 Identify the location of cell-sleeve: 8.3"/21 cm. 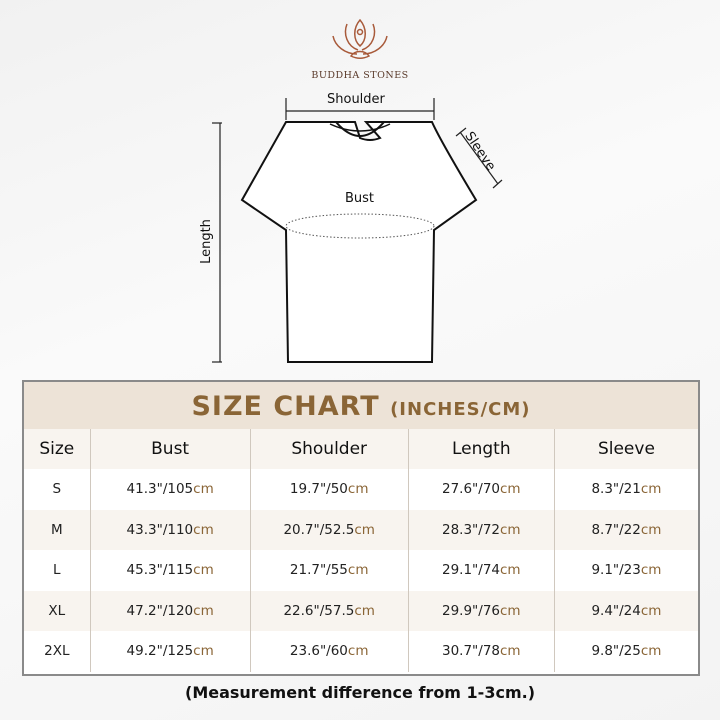
(626, 489).